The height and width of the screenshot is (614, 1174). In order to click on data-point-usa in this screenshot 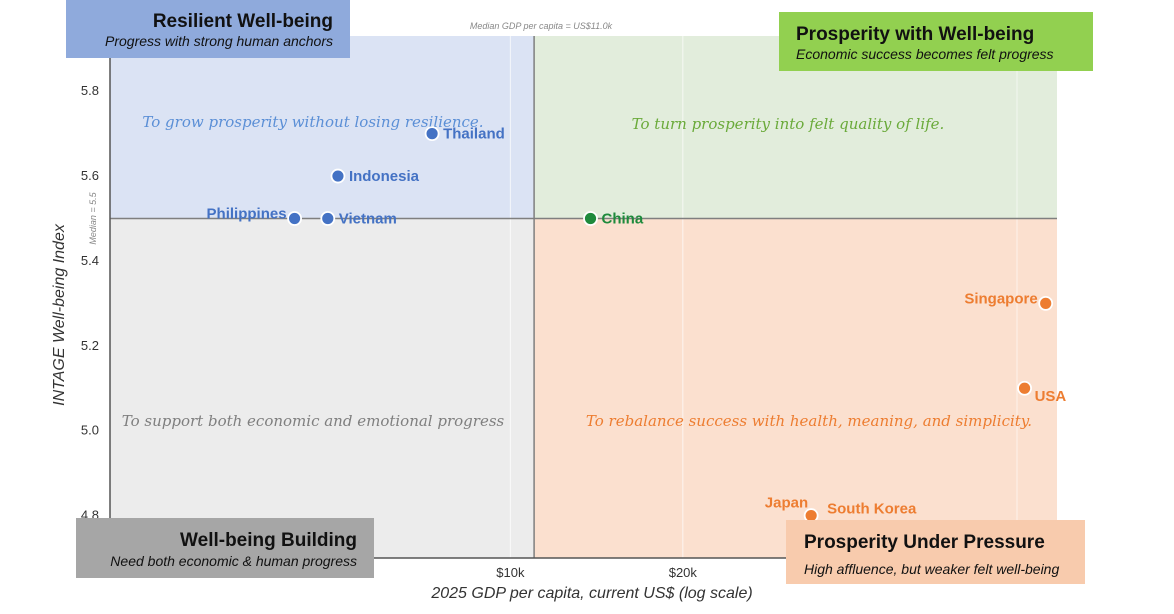, I will do `click(1024, 388)`.